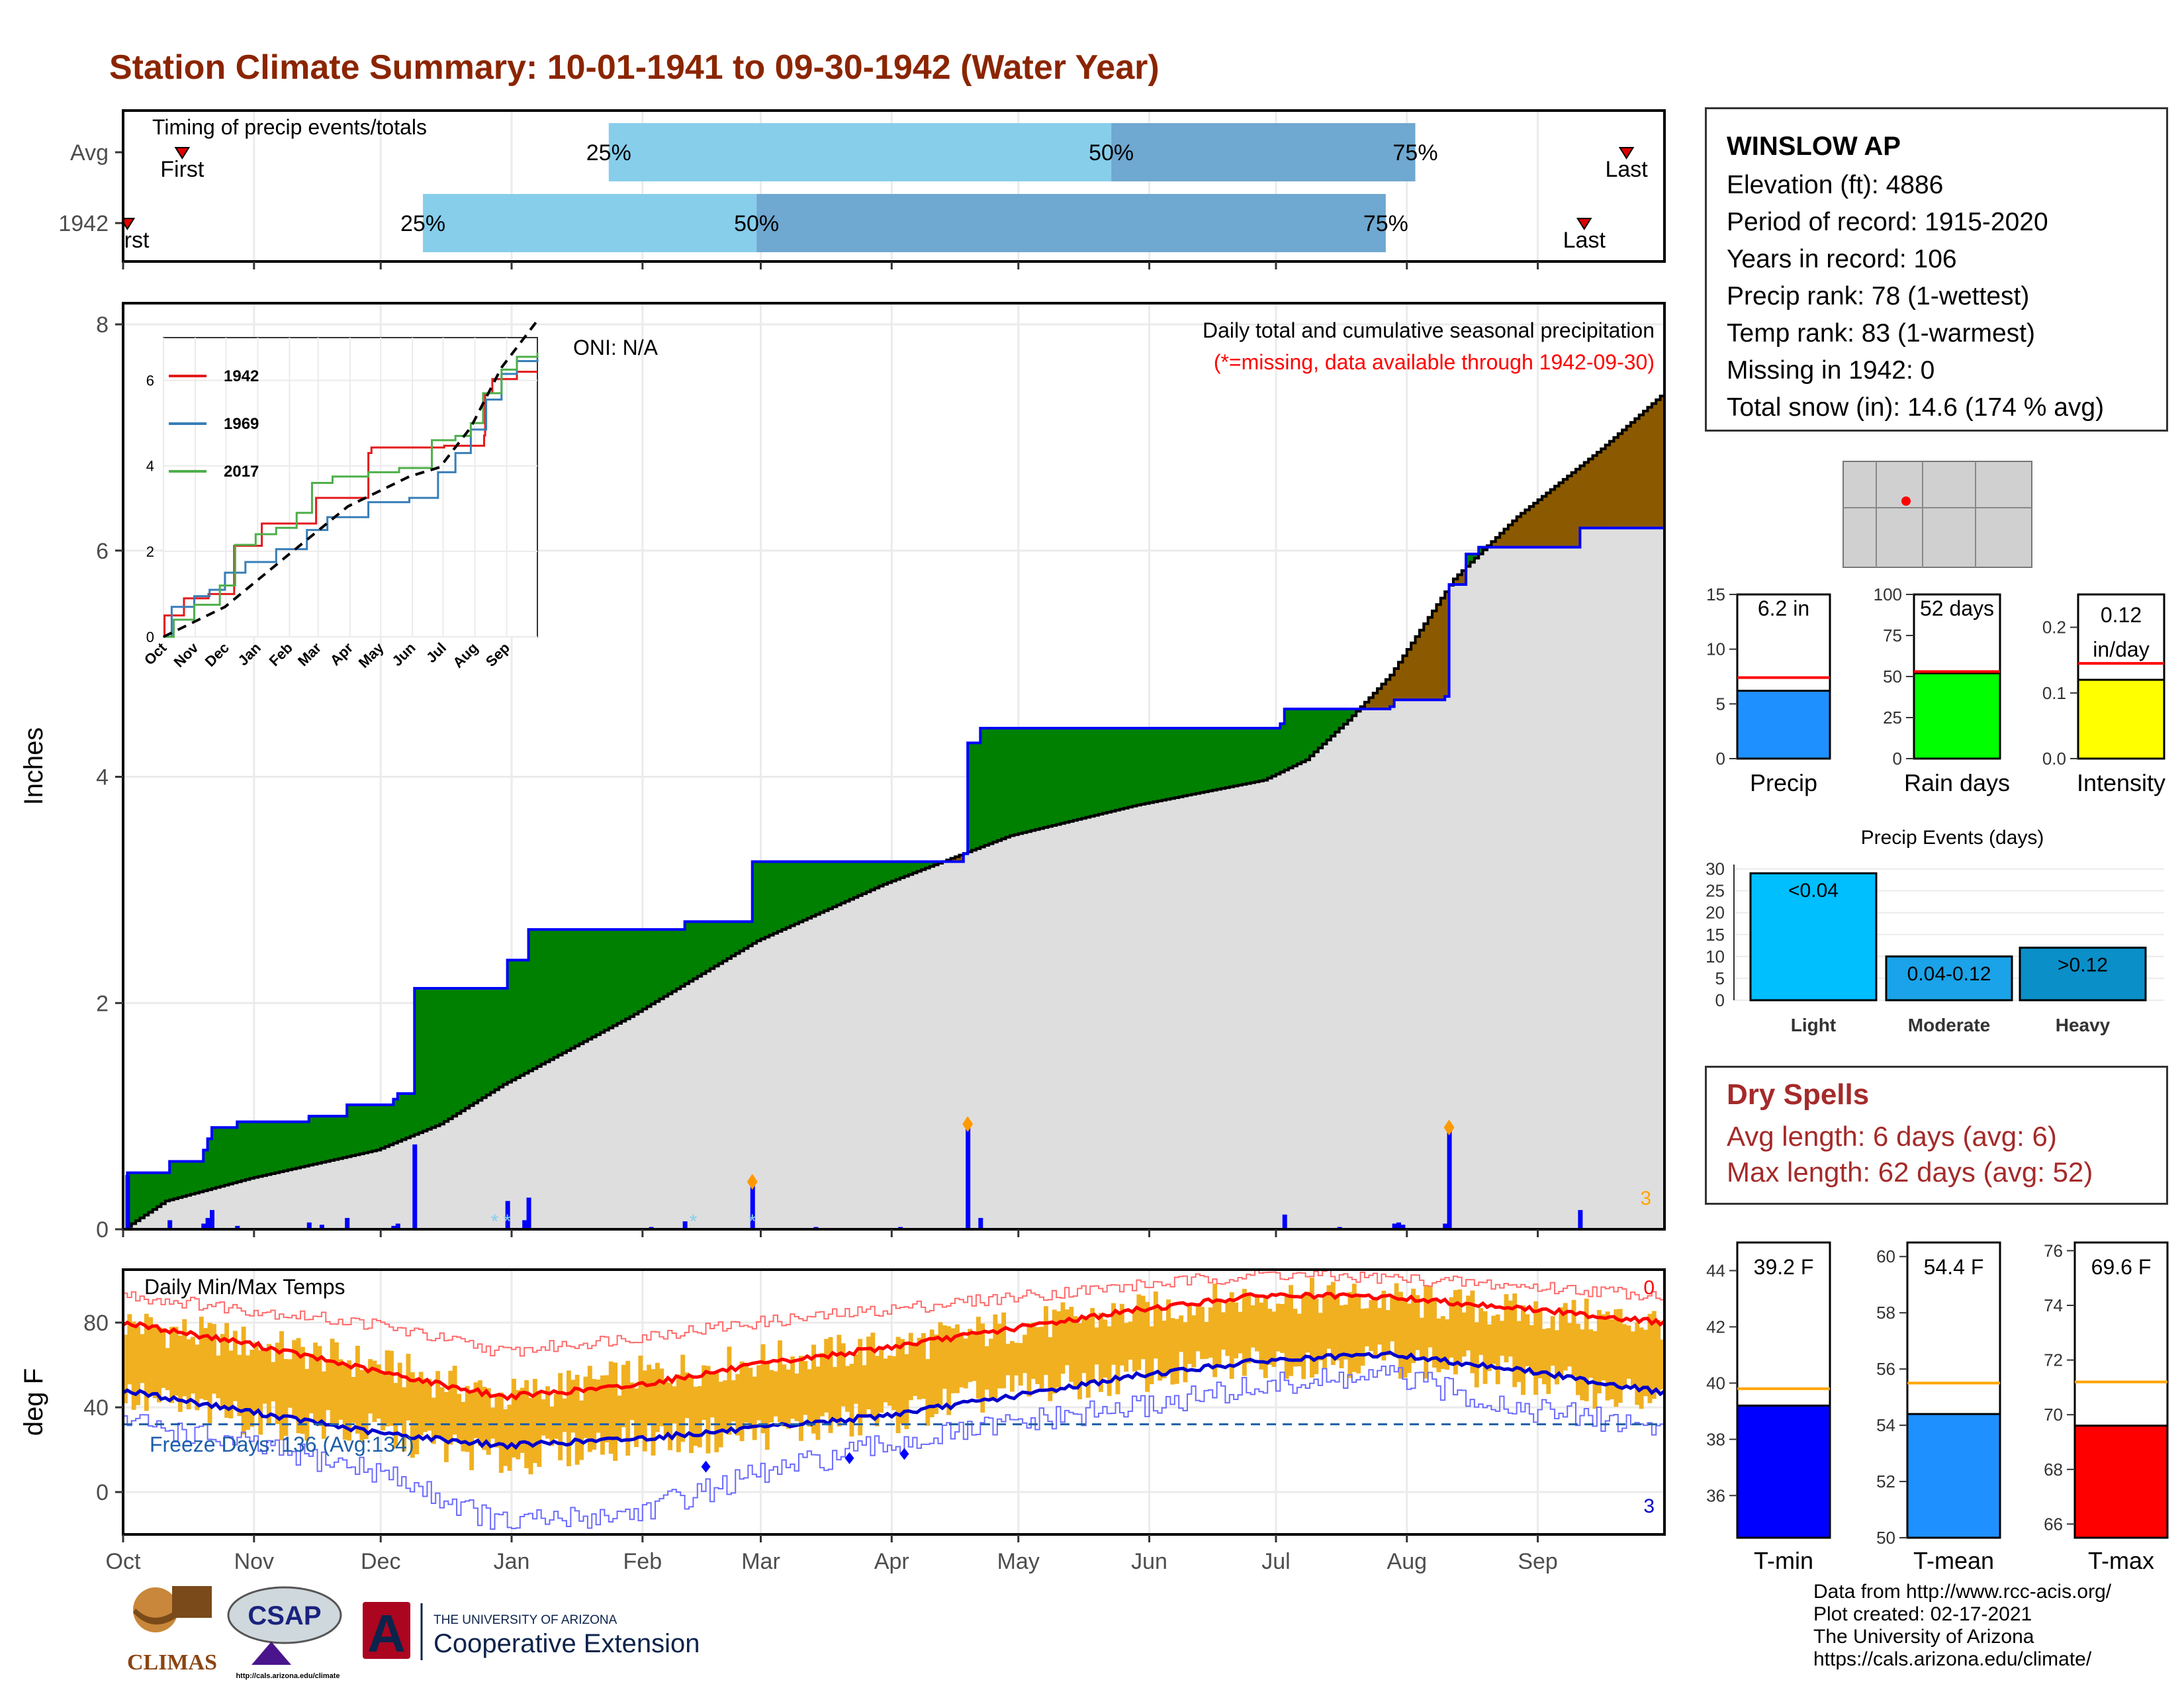 This screenshot has height=1688, width=2184. I want to click on temp-mean-title: T-mean, so click(1954, 1560).